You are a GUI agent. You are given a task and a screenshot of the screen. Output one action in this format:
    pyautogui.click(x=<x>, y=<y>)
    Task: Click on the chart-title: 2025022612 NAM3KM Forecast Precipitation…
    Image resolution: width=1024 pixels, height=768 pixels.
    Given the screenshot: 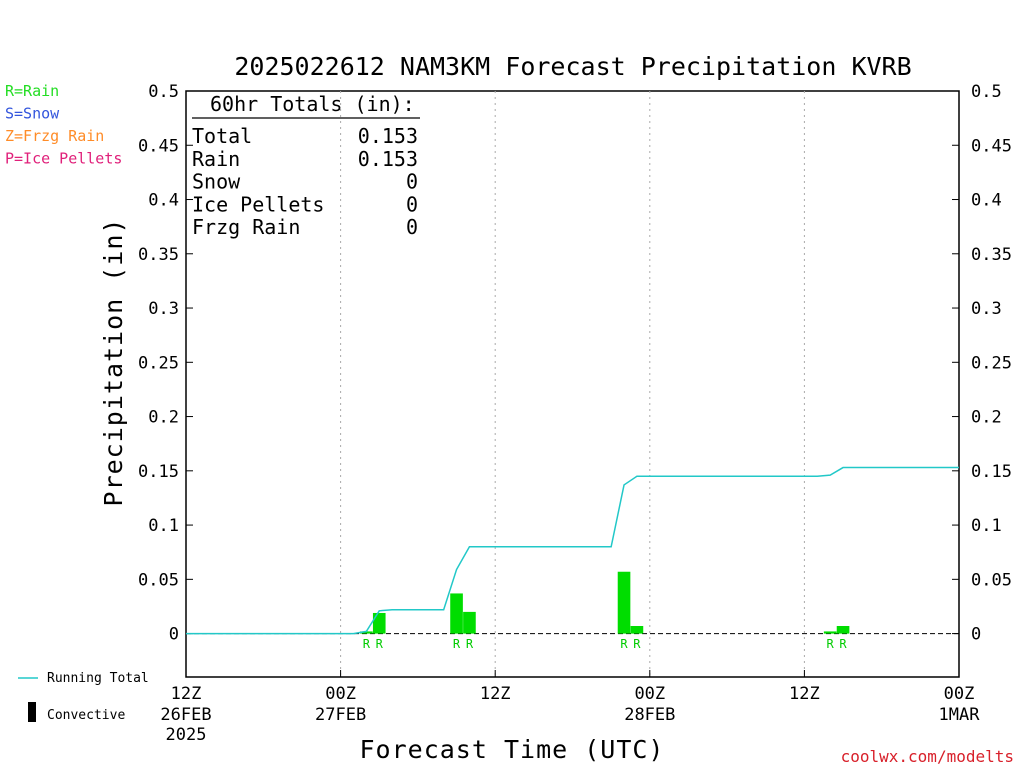 What is the action you would take?
    pyautogui.click(x=572, y=66)
    